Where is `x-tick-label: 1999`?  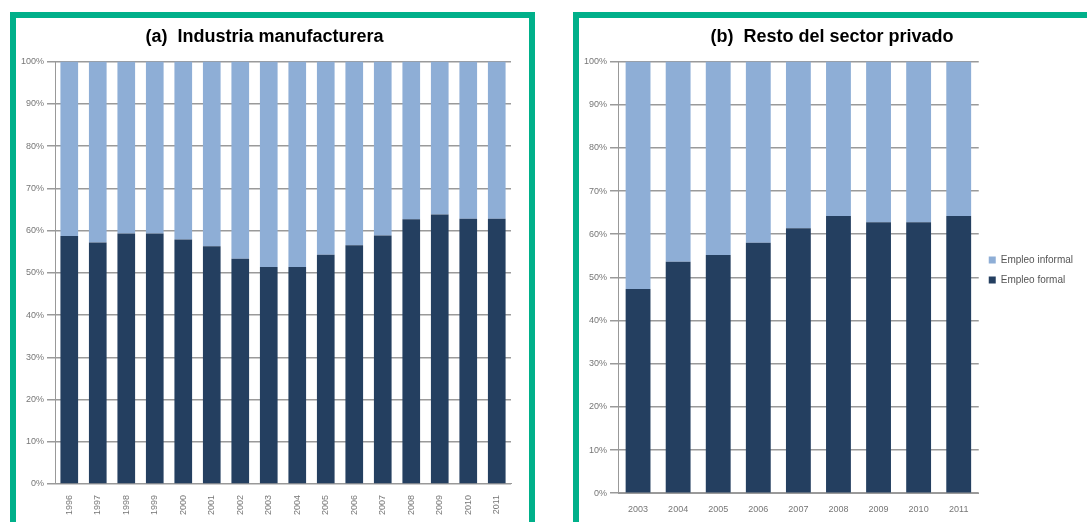 x-tick-label: 1999 is located at coordinates (154, 505).